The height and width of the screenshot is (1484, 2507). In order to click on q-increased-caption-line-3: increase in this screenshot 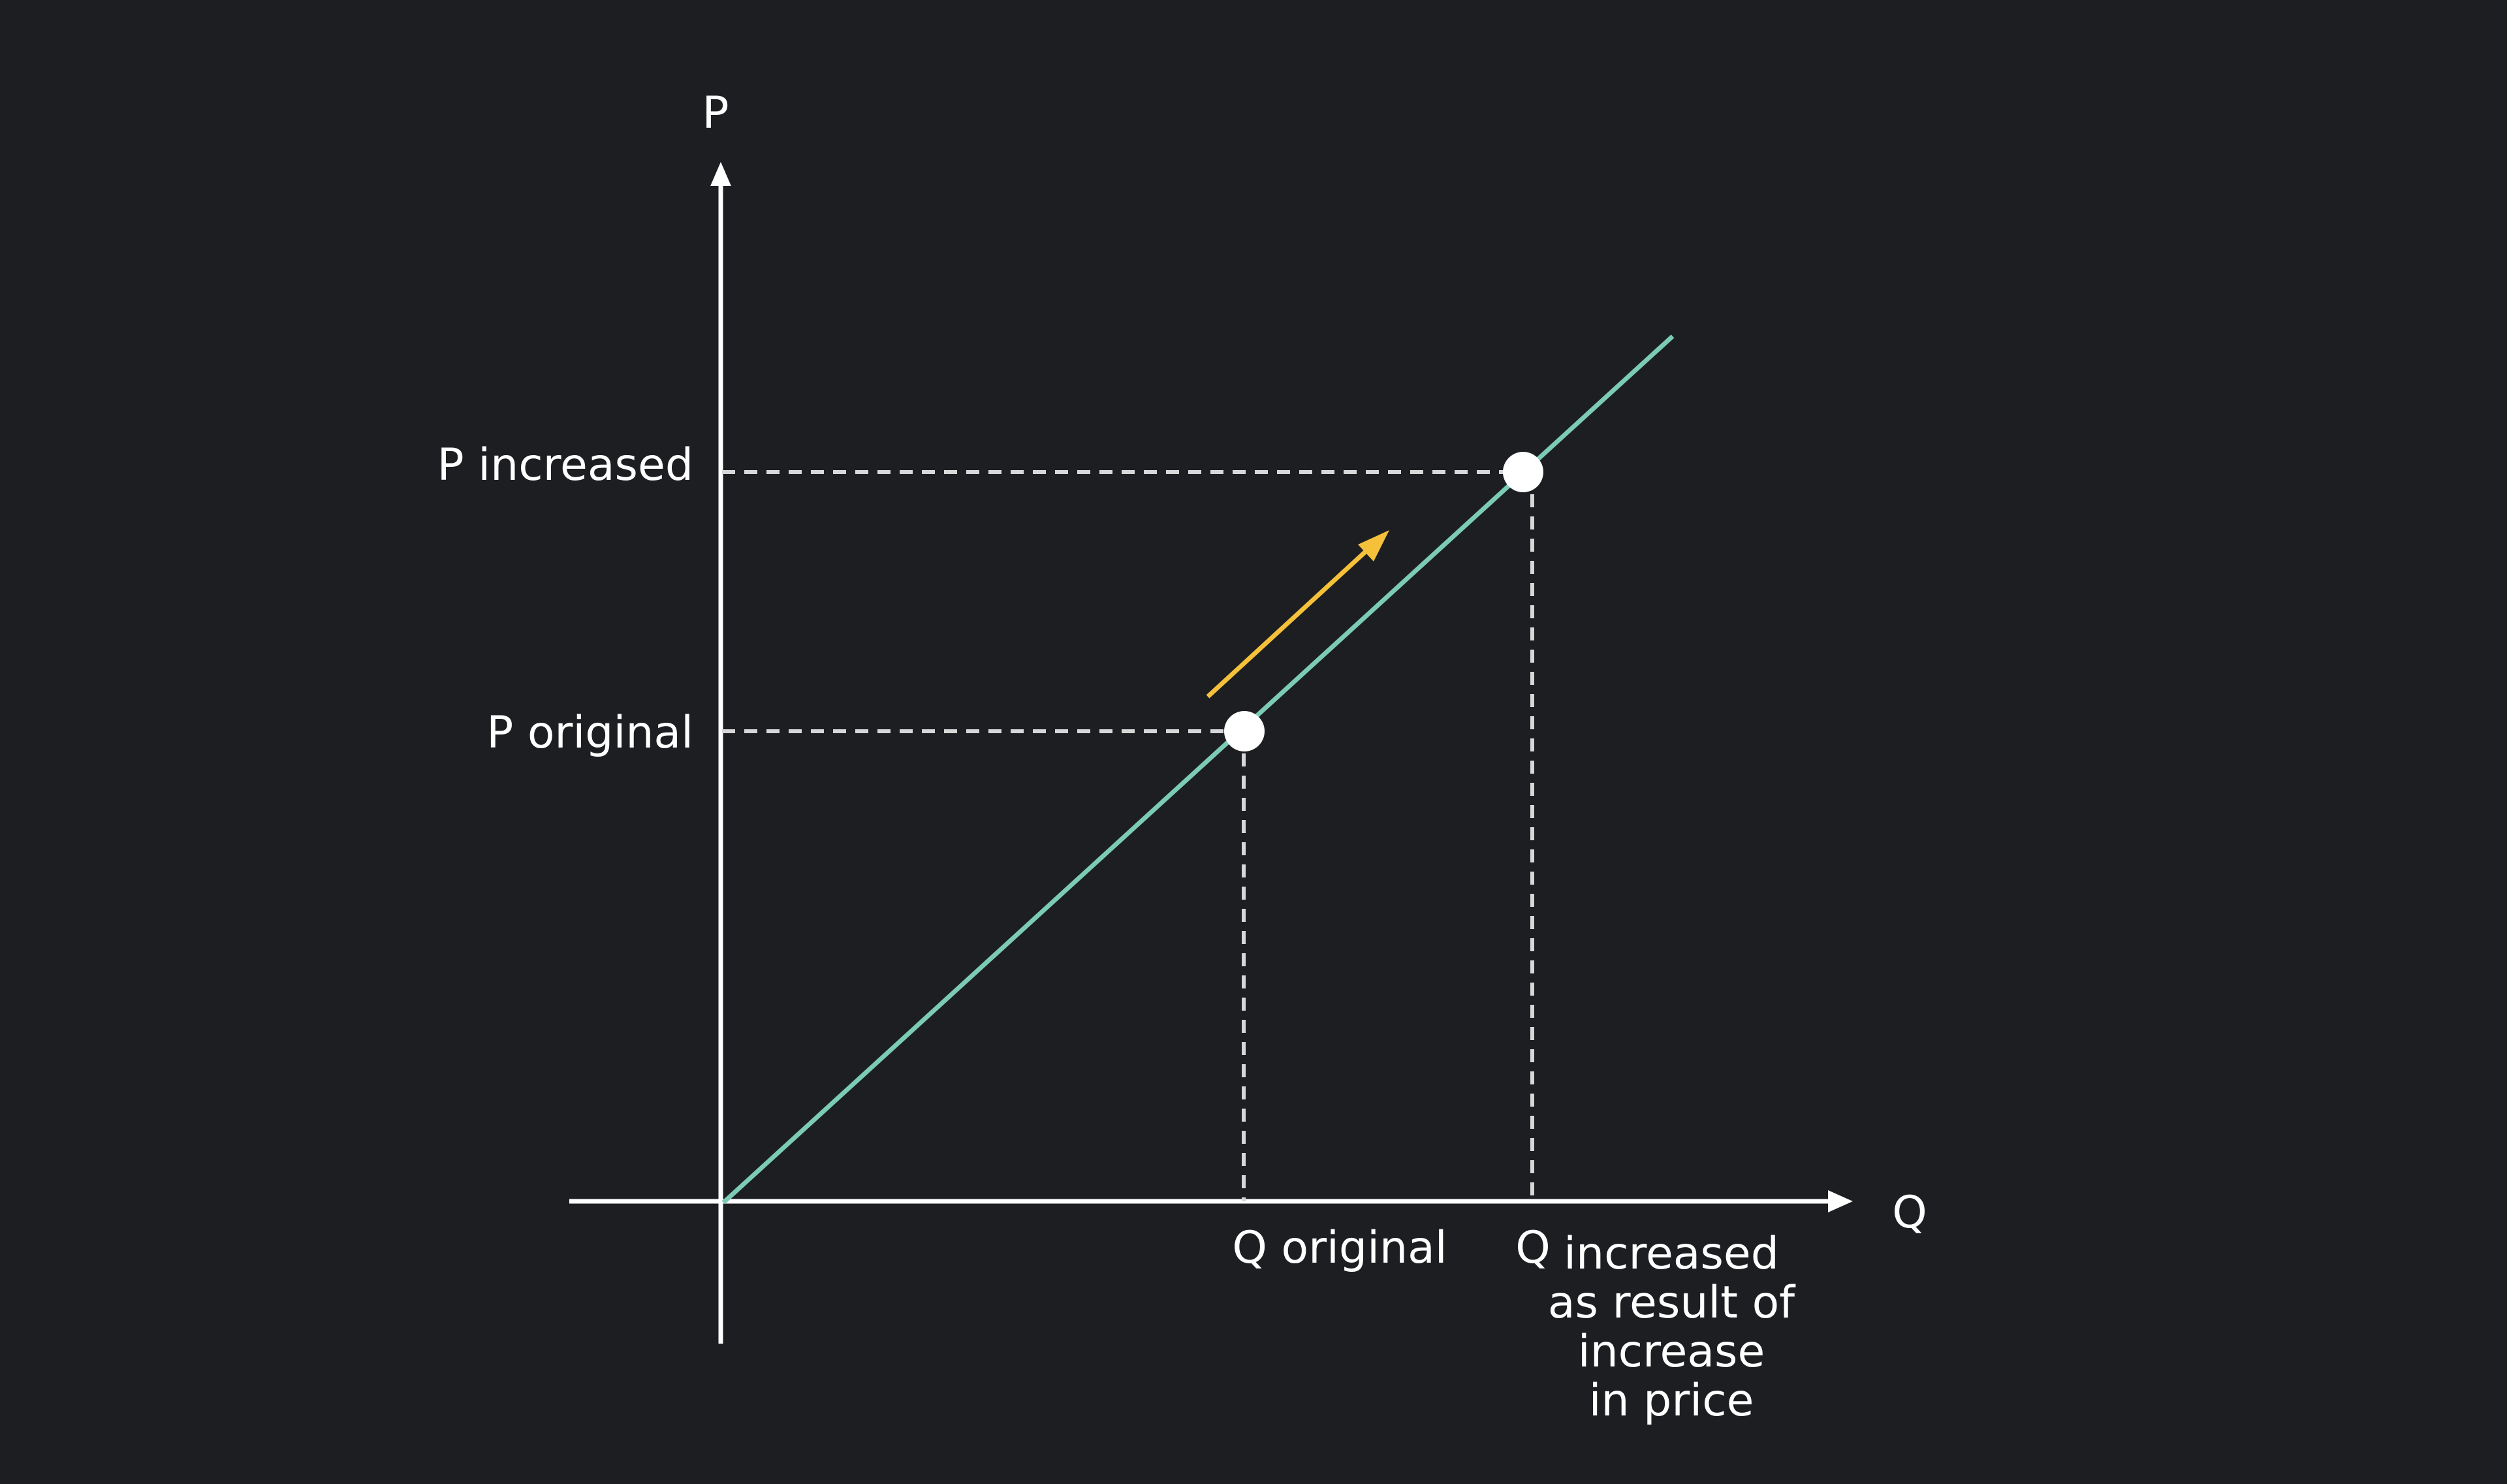, I will do `click(1671, 1352)`.